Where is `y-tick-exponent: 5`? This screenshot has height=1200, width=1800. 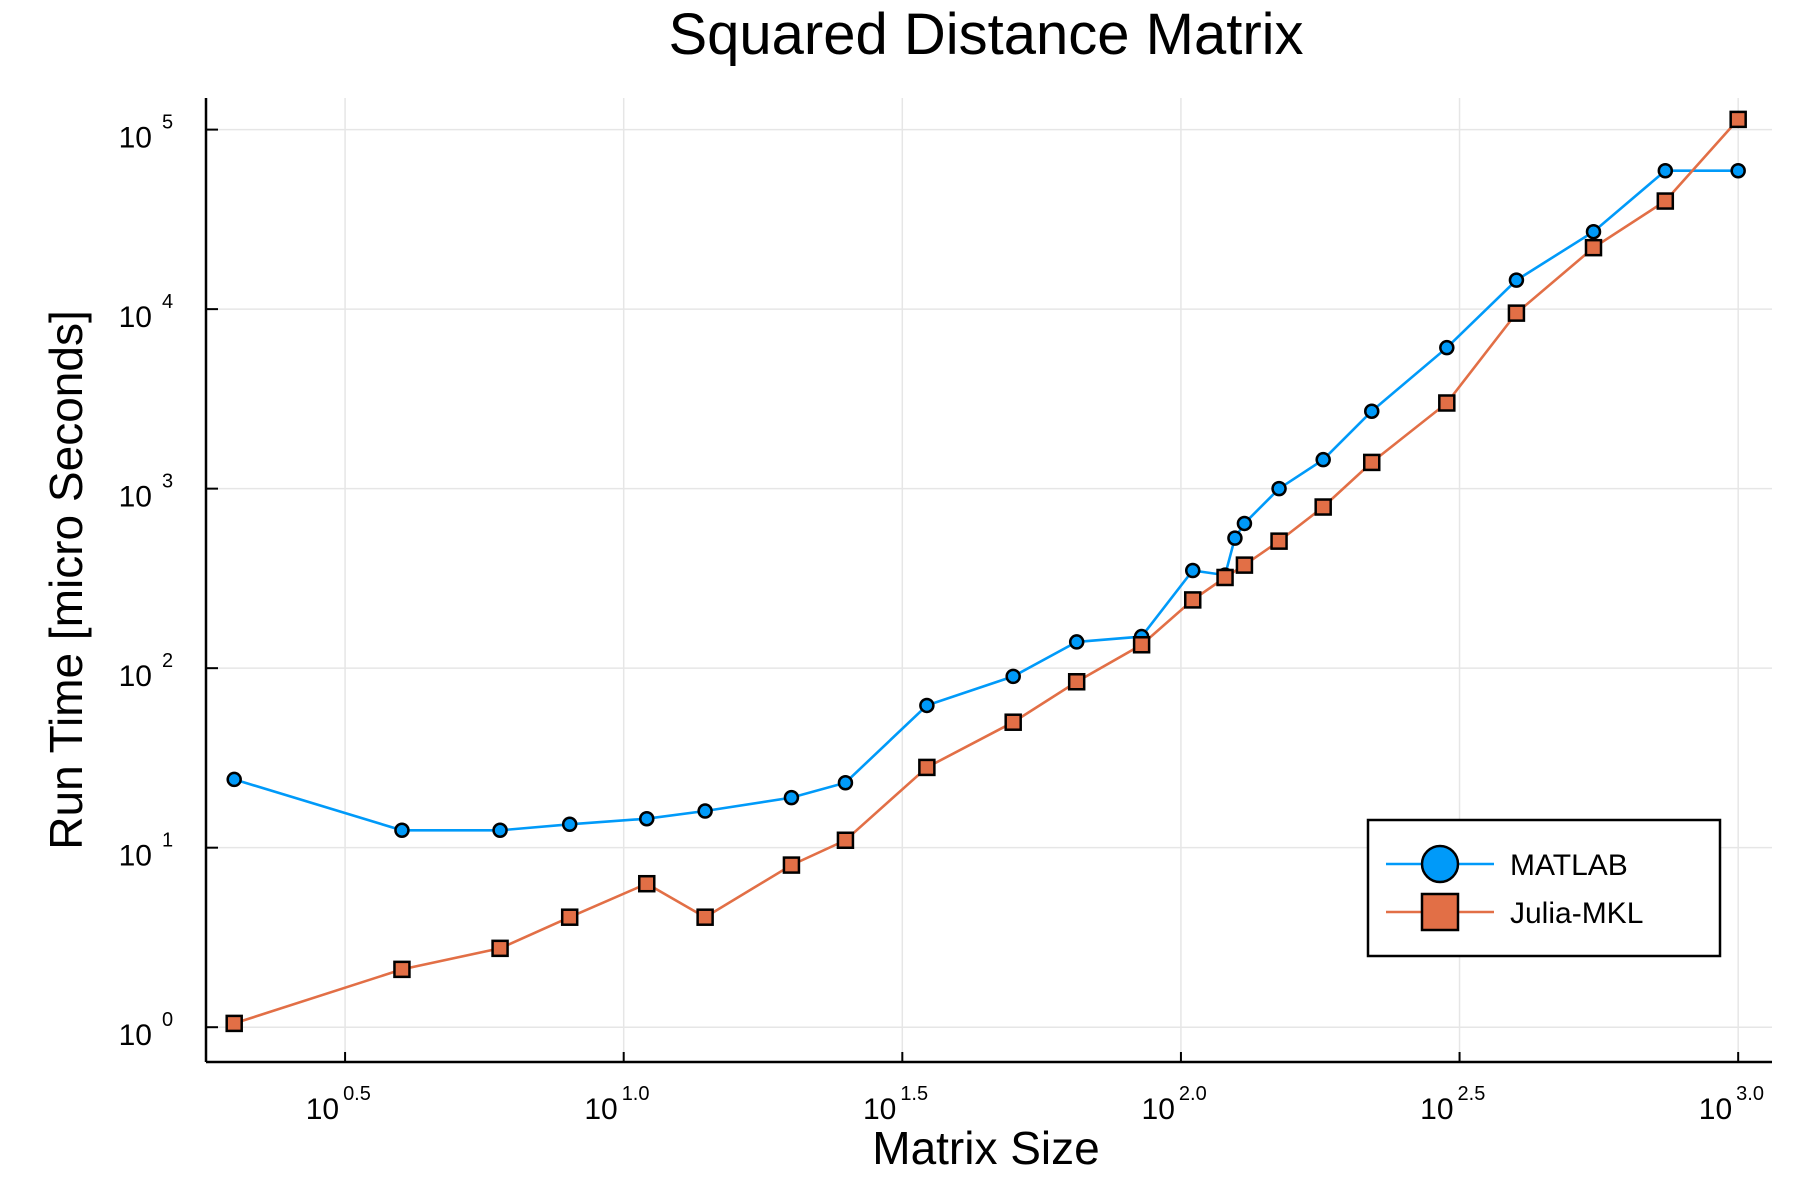
y-tick-exponent: 5 is located at coordinates (167, 123).